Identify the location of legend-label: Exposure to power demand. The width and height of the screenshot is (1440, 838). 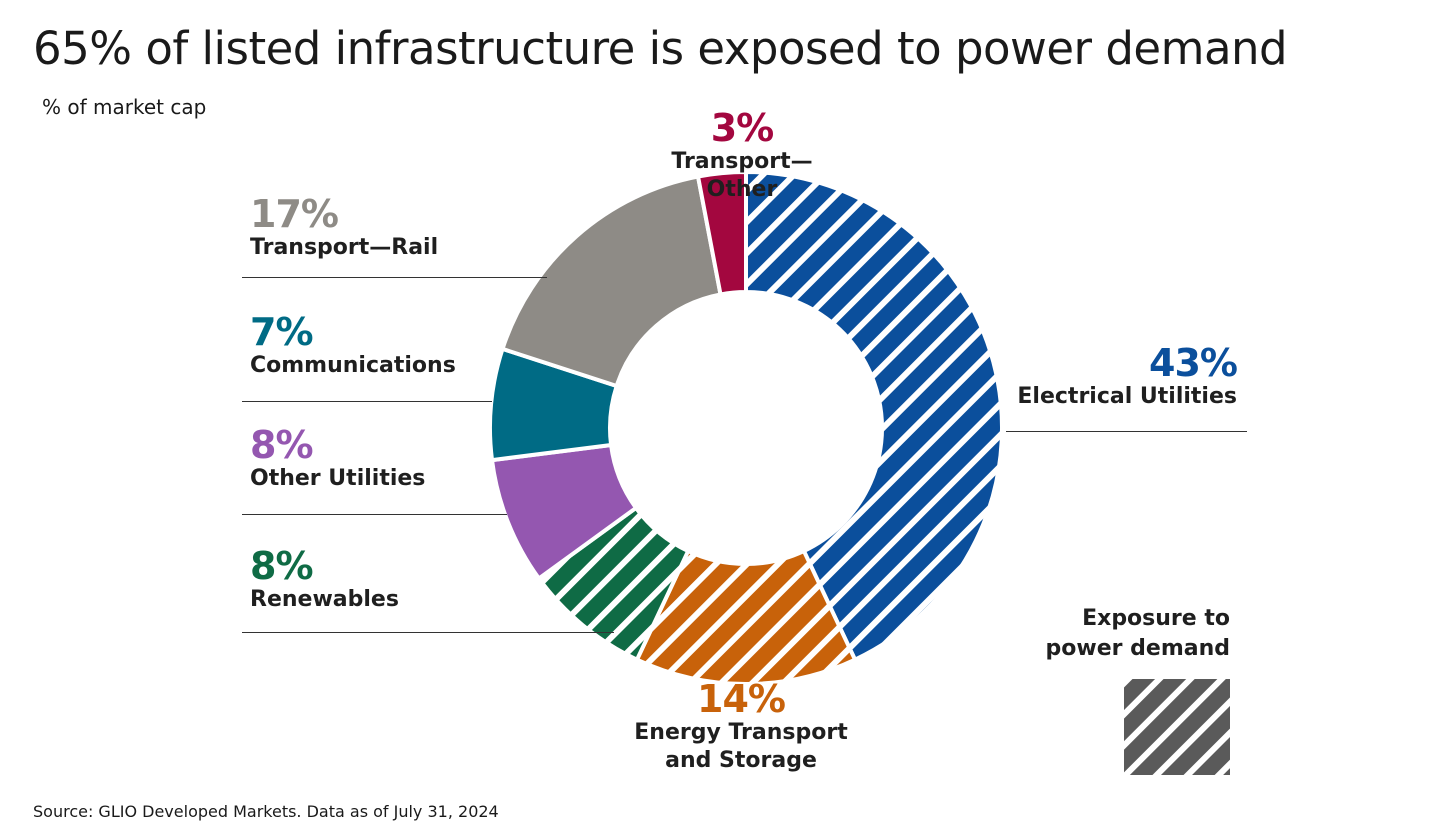
(1130, 634).